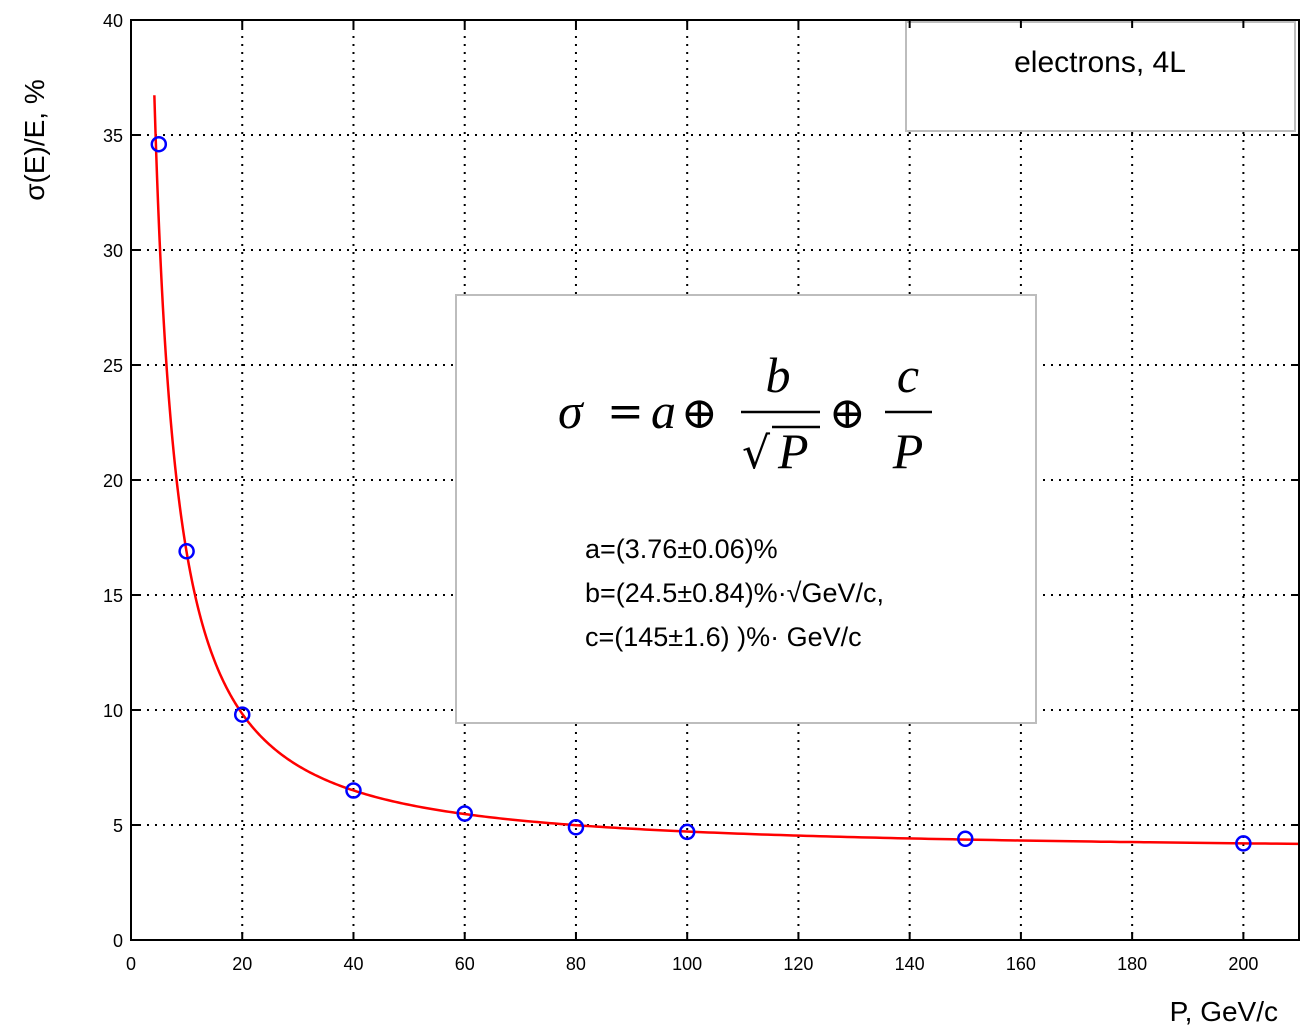  I want to click on x-tick-labels: 0 20 40 60 80 100 120 140 160 180 200, so click(692, 964).